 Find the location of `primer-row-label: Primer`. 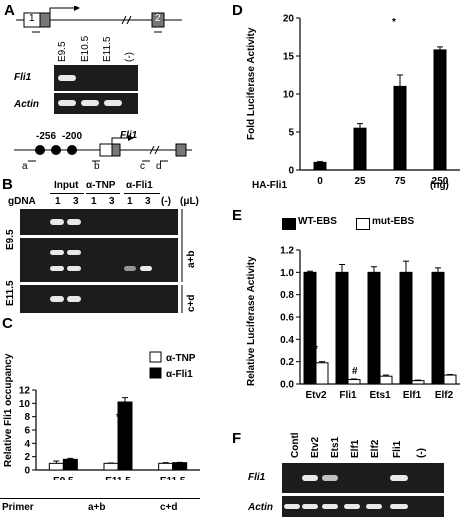

primer-row-label: Primer is located at coordinates (18, 507).